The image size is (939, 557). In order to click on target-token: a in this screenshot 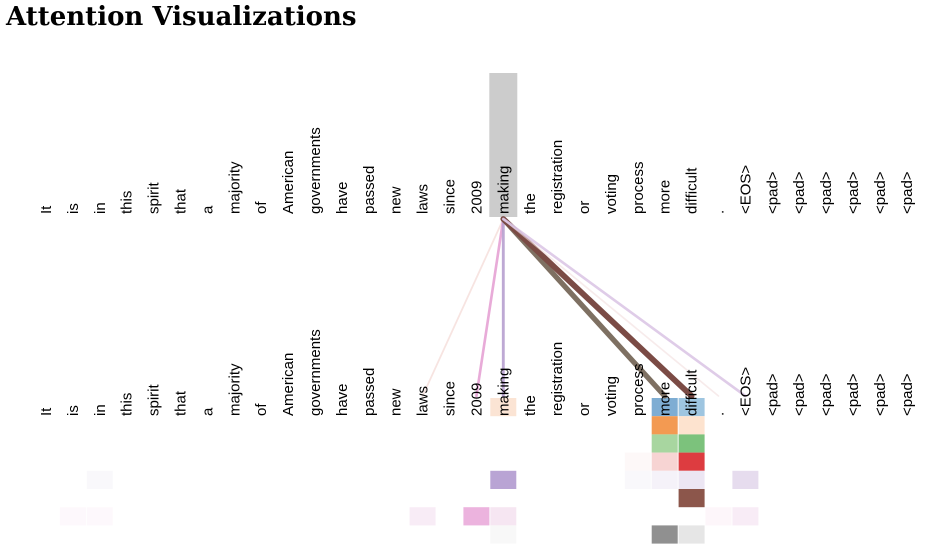, I will do `click(207, 411)`.